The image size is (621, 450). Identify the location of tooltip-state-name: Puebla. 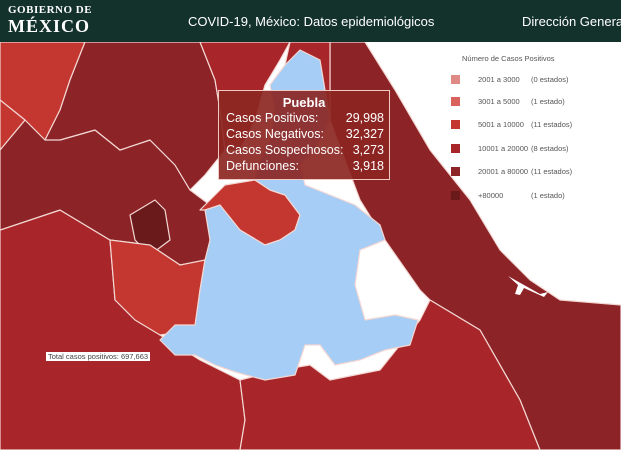
(304, 102).